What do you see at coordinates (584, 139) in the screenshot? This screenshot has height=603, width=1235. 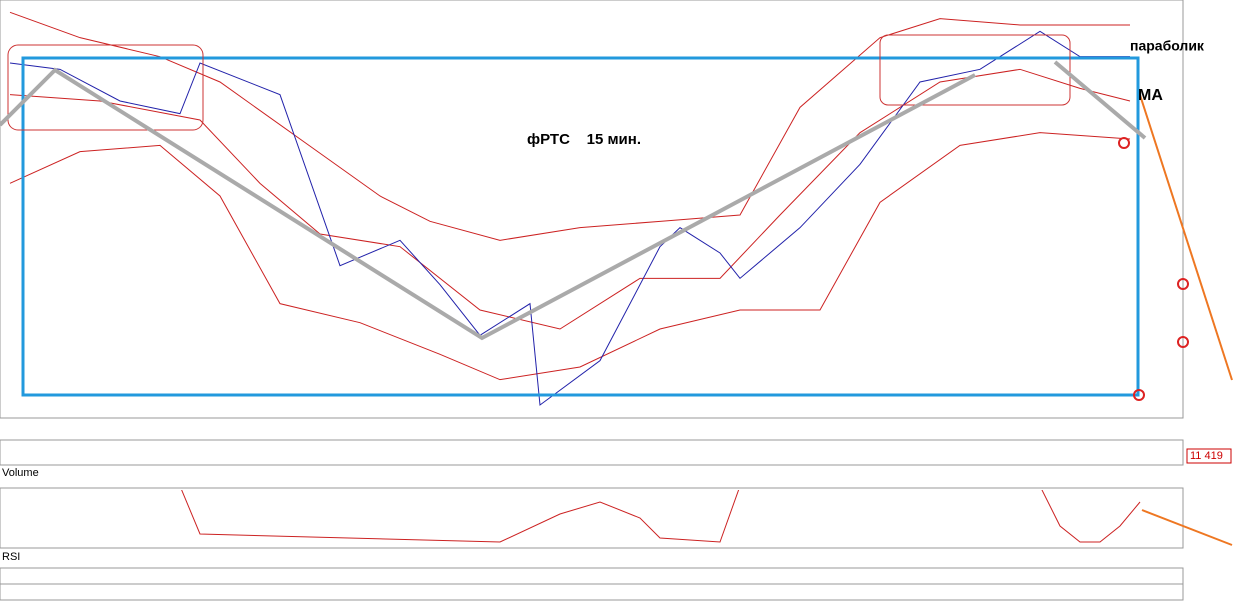 I see `chart-title: фРТС 15 мин.` at bounding box center [584, 139].